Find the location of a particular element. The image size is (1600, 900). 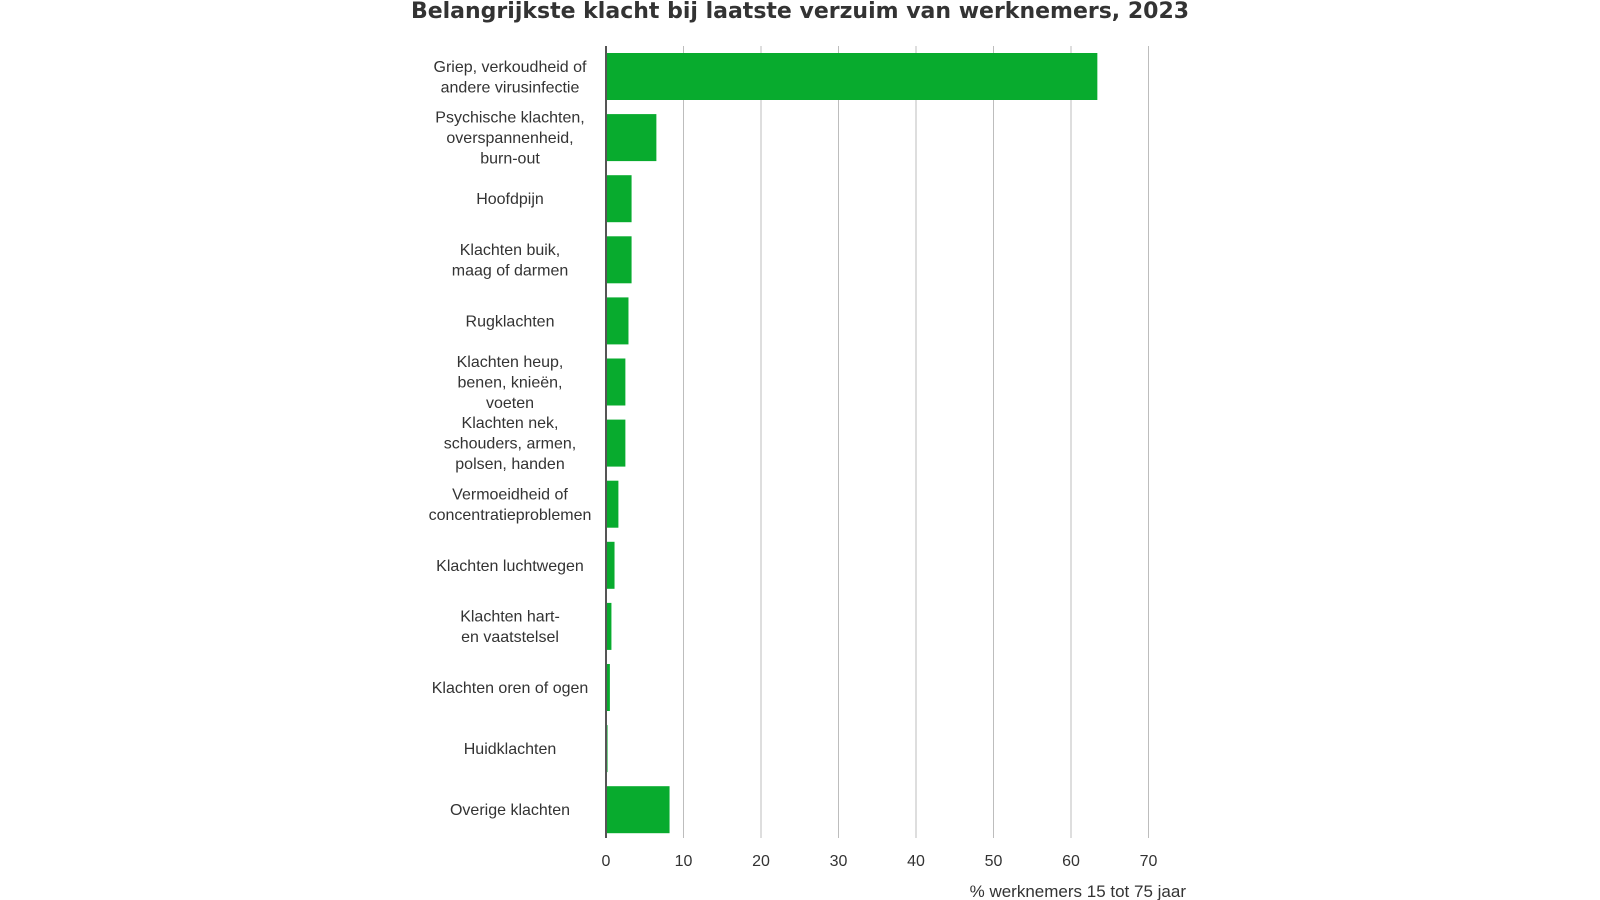

category-label: Klachten buik, maag of darmen is located at coordinates (510, 260).